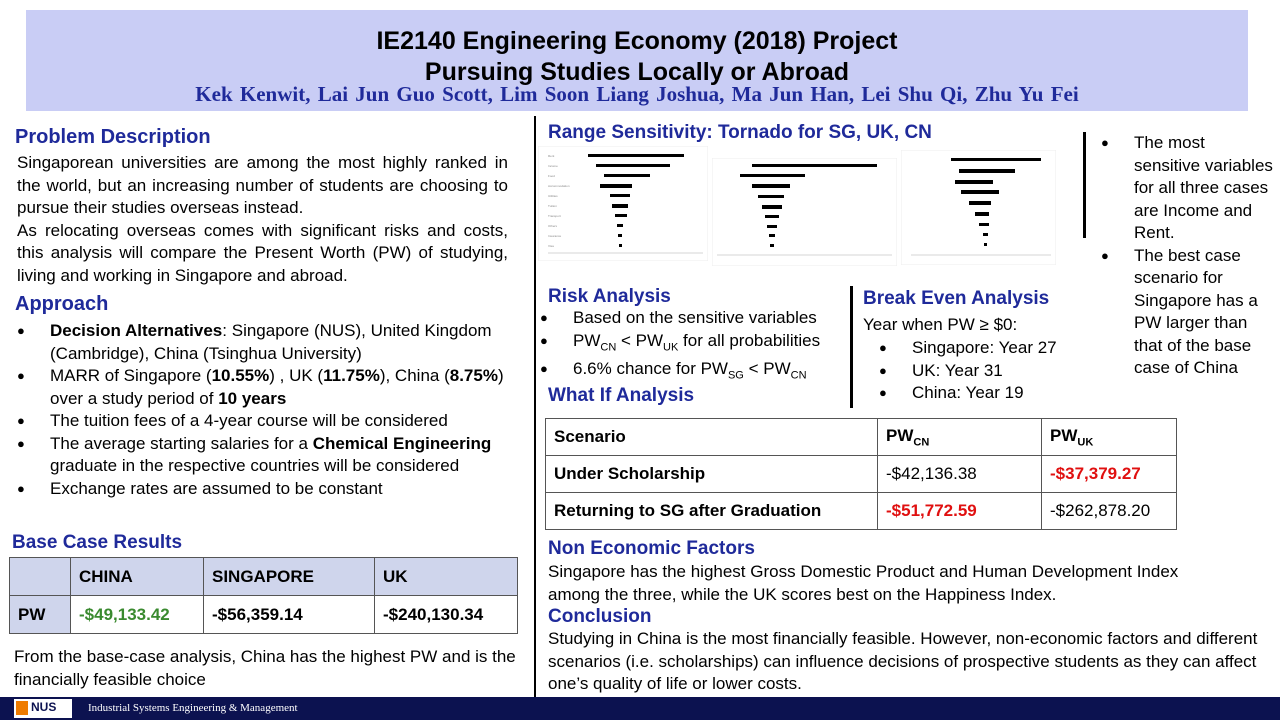  What do you see at coordinates (804, 212) in the screenshot?
I see `tornado-chart-uk` at bounding box center [804, 212].